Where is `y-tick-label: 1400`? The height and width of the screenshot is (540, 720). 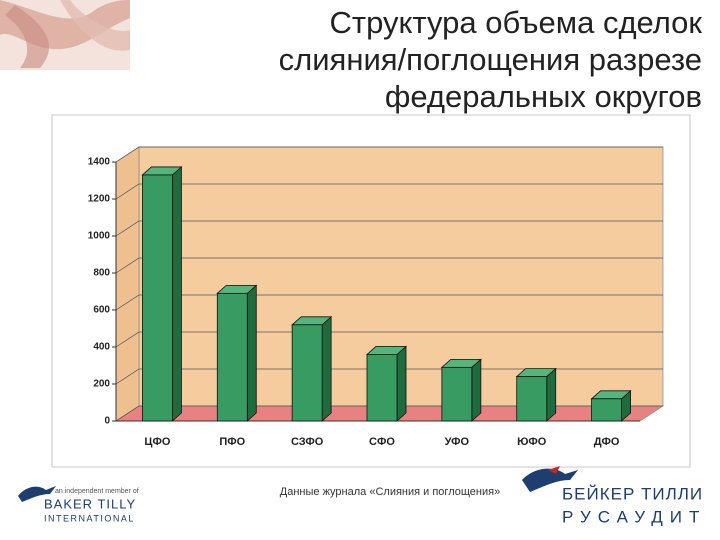
y-tick-label: 1400 is located at coordinates (99, 162).